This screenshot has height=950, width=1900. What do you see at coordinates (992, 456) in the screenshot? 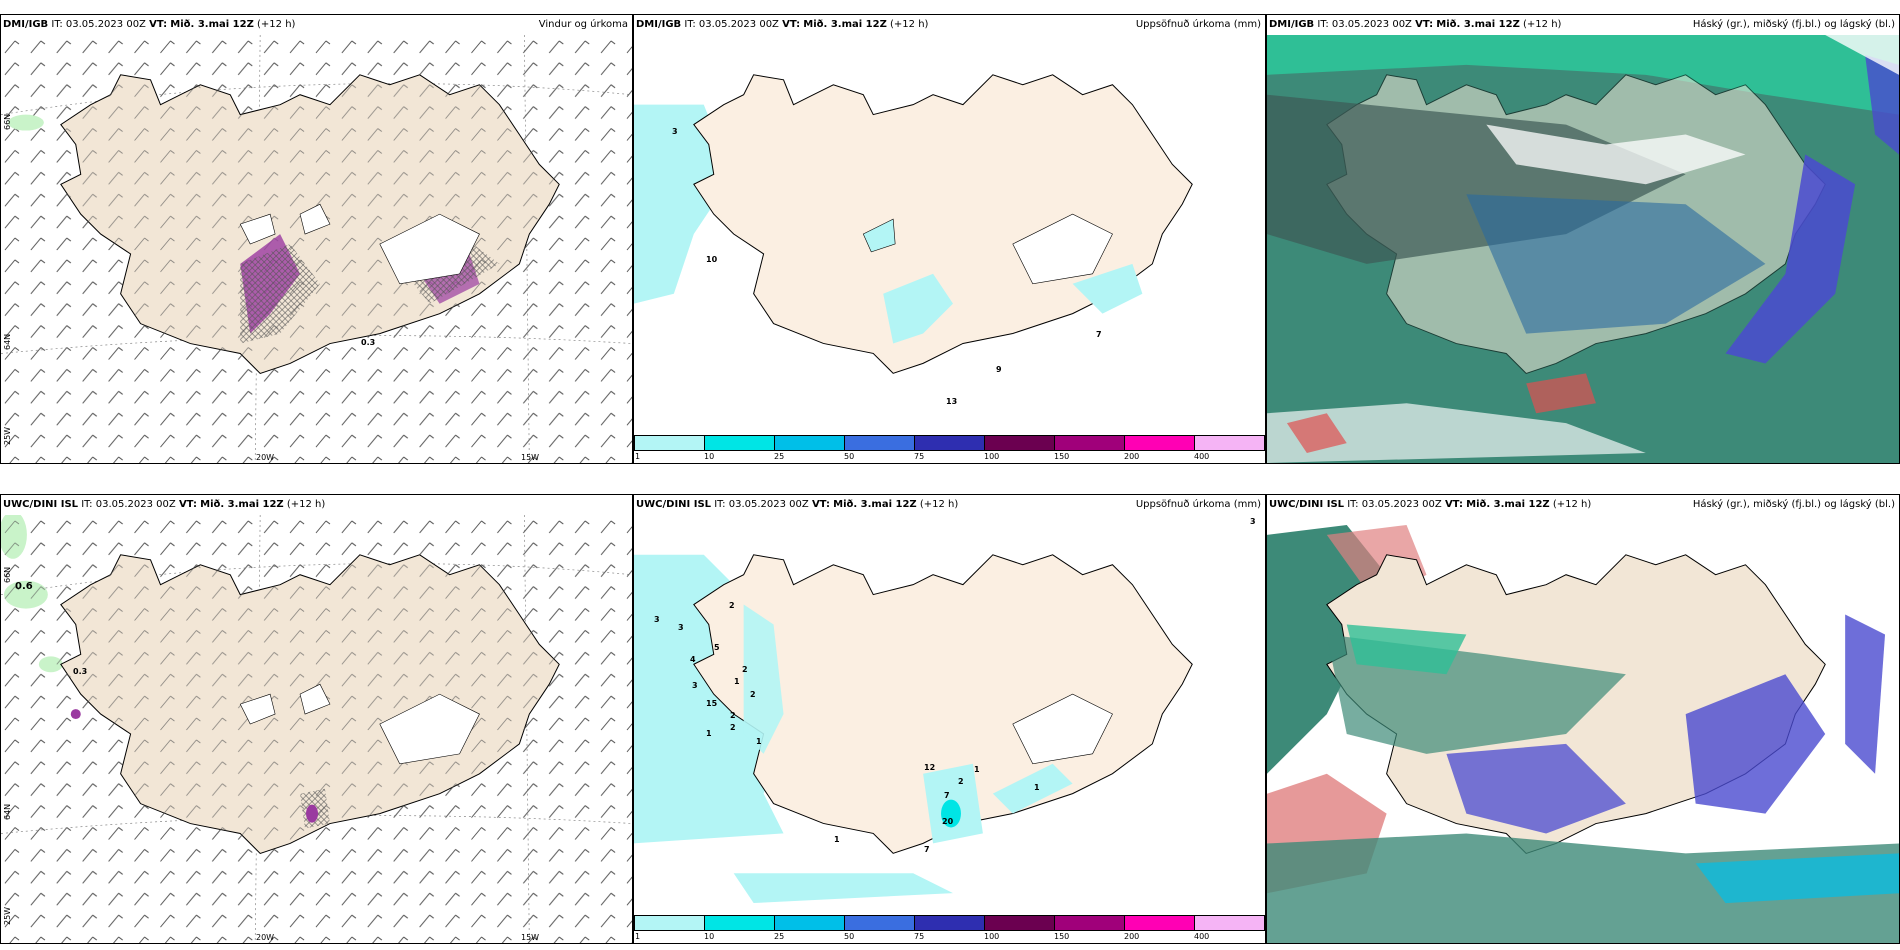
I see `colorbar-tick: 100` at bounding box center [992, 456].